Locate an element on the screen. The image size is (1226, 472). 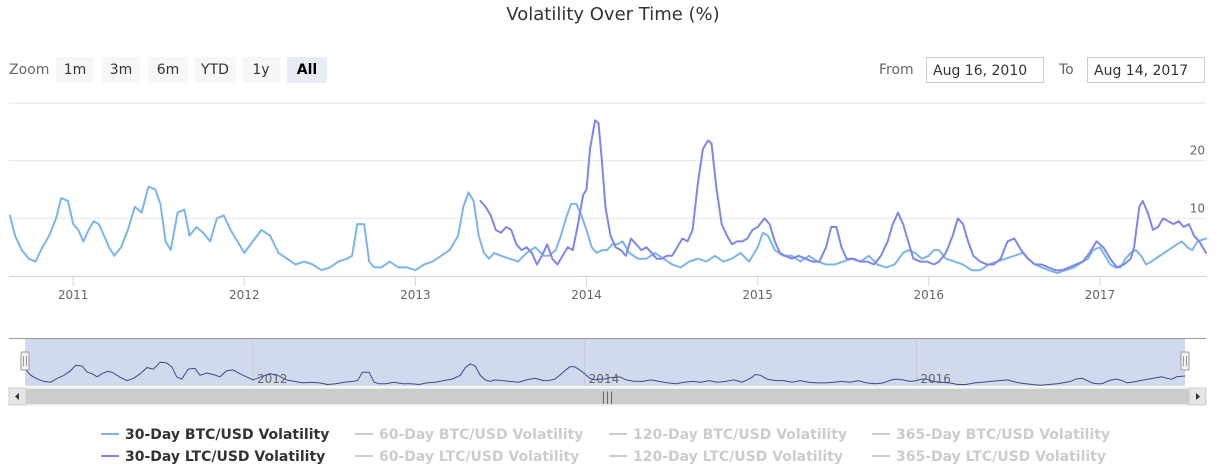
x-tick-label: 2014 is located at coordinates (586, 295).